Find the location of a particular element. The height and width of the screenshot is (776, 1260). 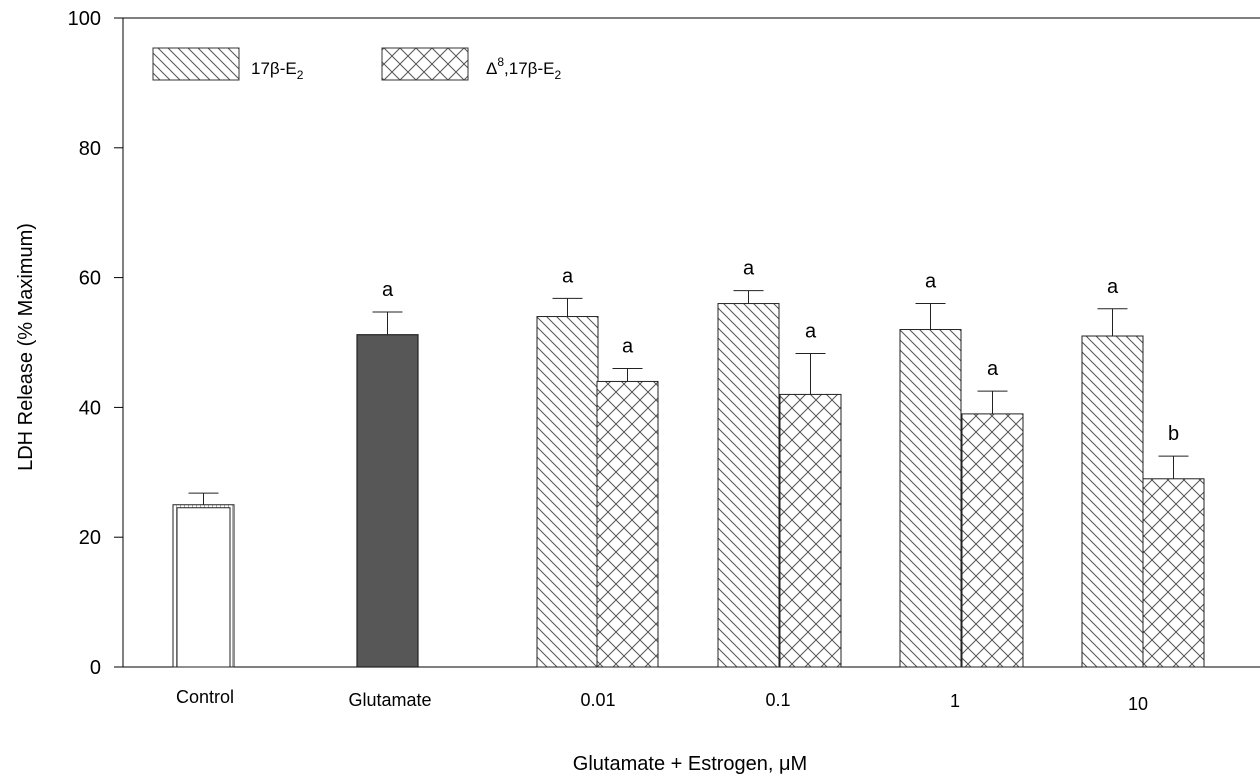

bar-0-01-17-e2 is located at coordinates (567, 492).